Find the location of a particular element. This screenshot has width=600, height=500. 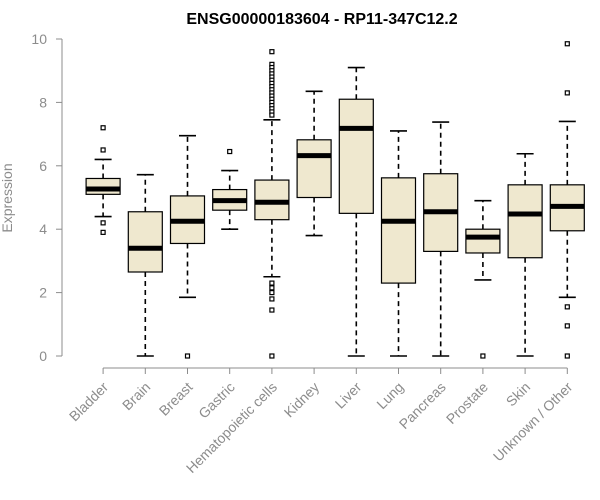

y-axis: 0 2 4 6 8 10 is located at coordinates (47, 197).